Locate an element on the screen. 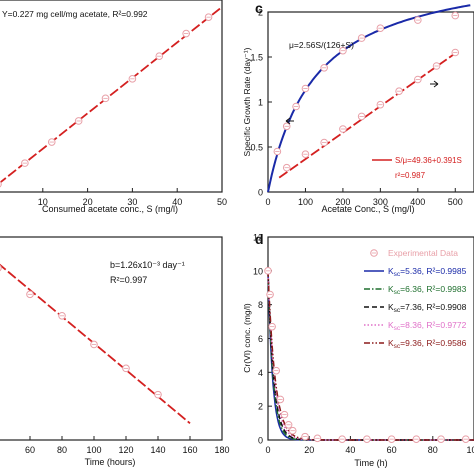 The image size is (474, 474). panel-c-x-label: Acetate Conc., S (mg/l) is located at coordinates (367, 209).